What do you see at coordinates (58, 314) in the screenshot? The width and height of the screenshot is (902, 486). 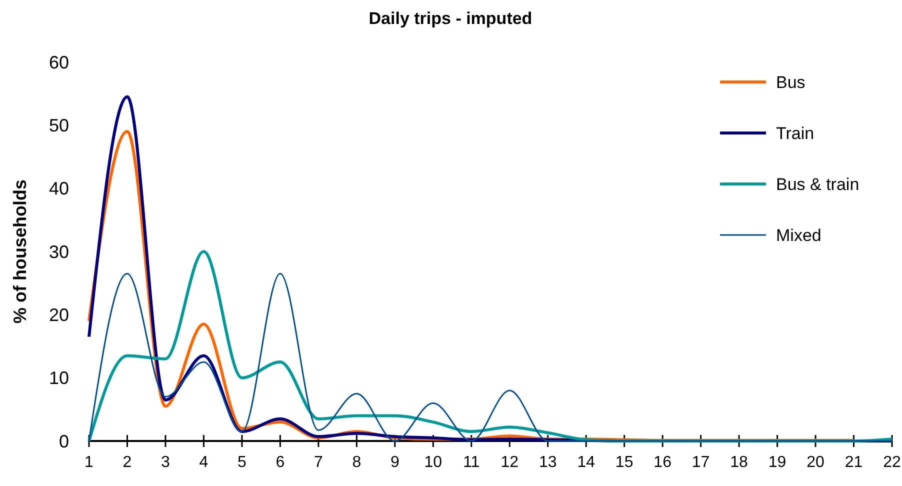 I see `y-tick-label: 20` at bounding box center [58, 314].